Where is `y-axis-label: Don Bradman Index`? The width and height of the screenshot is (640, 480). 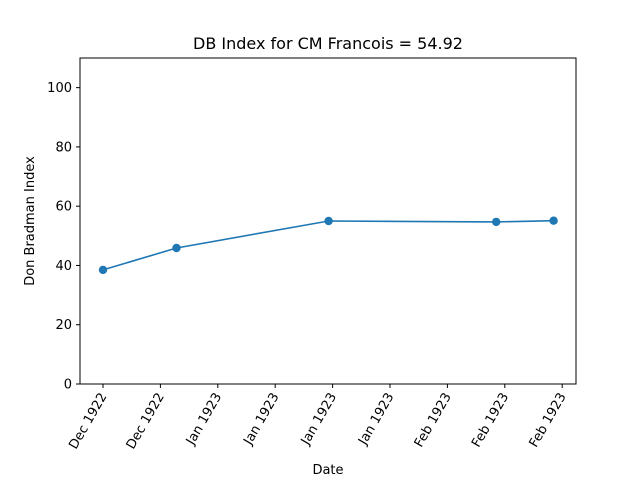 y-axis-label: Don Bradman Index is located at coordinates (30, 221).